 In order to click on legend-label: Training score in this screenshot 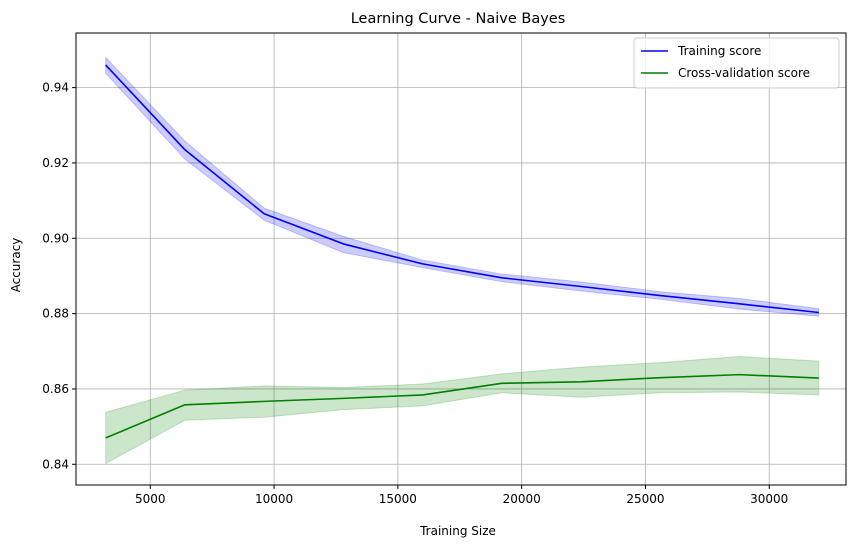, I will do `click(719, 51)`.